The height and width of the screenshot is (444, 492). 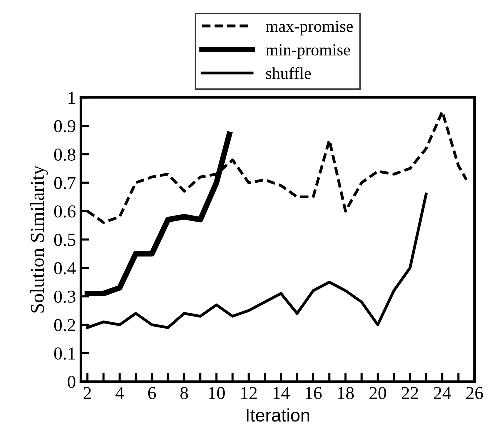 I want to click on x-tick-label: 26, so click(x=475, y=393).